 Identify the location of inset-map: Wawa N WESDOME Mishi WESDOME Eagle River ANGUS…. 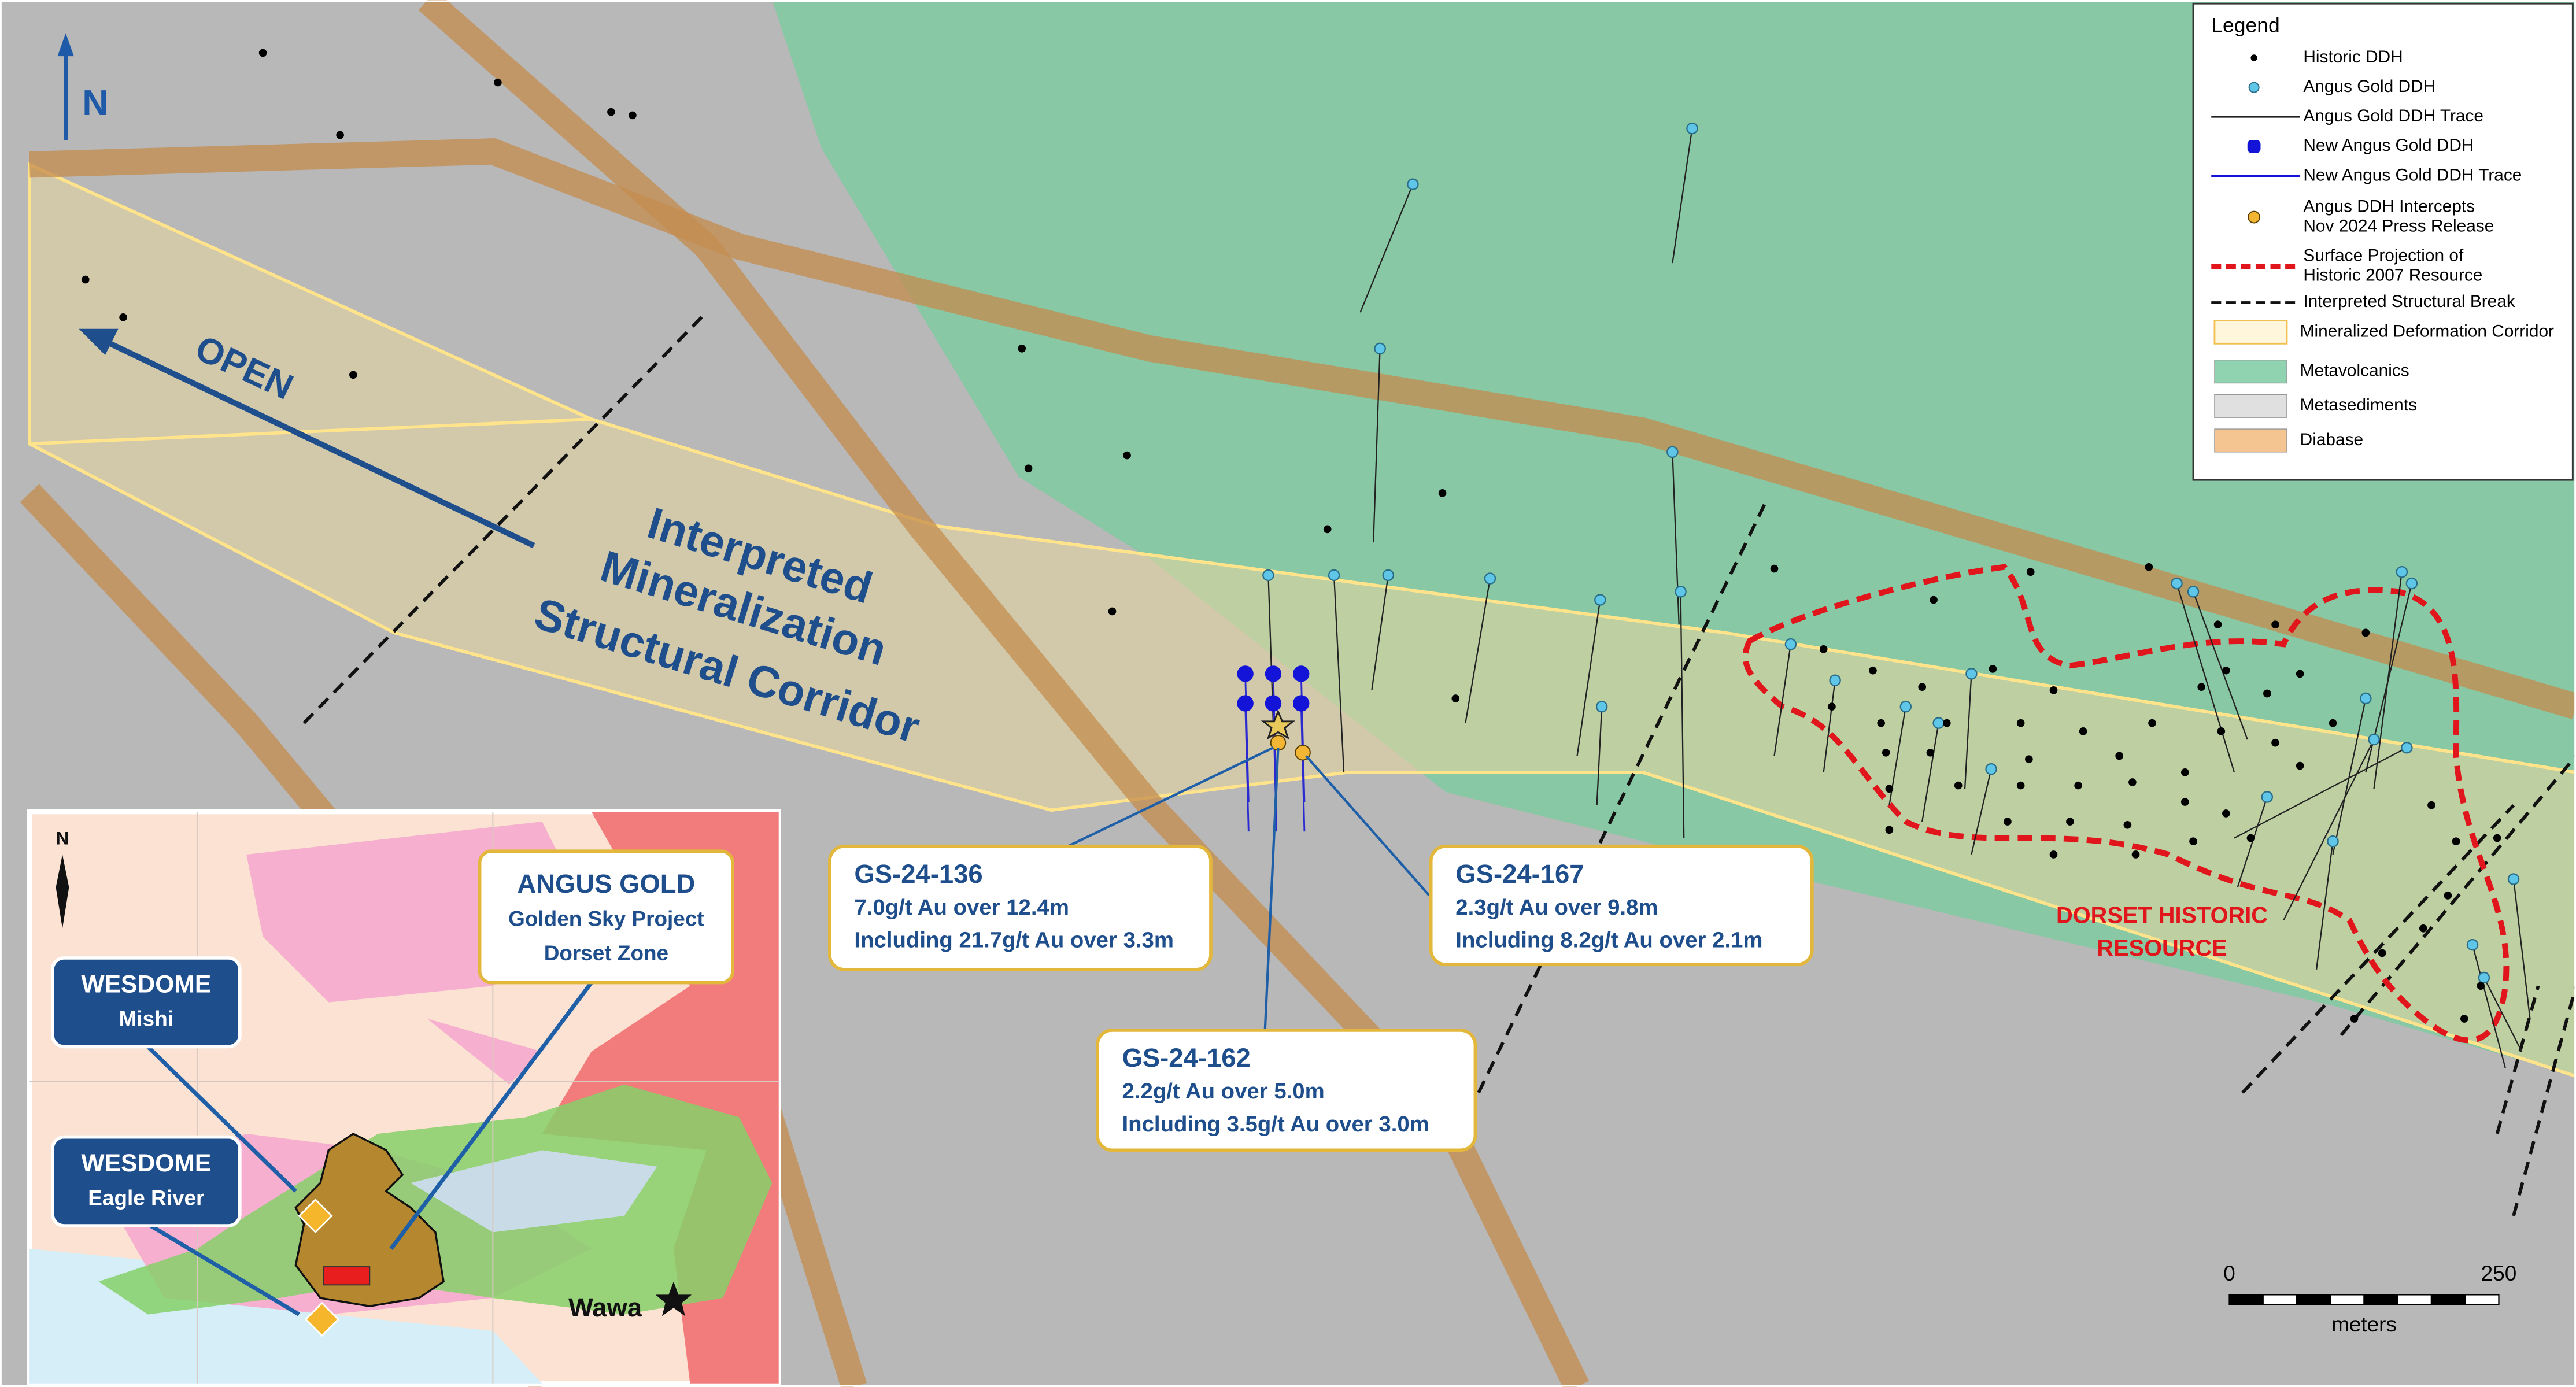
(404, 1097).